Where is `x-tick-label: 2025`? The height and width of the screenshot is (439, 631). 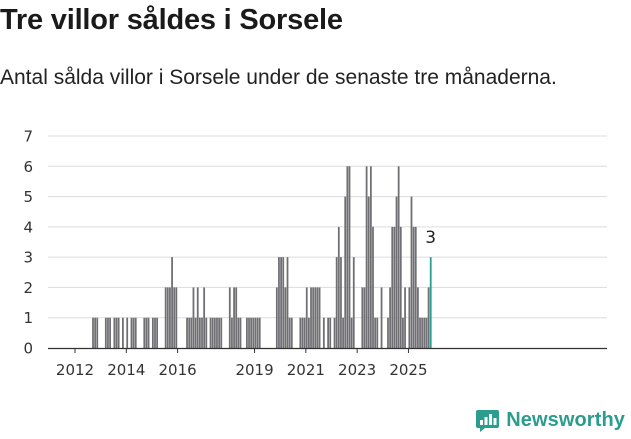
x-tick-label: 2025 is located at coordinates (408, 370).